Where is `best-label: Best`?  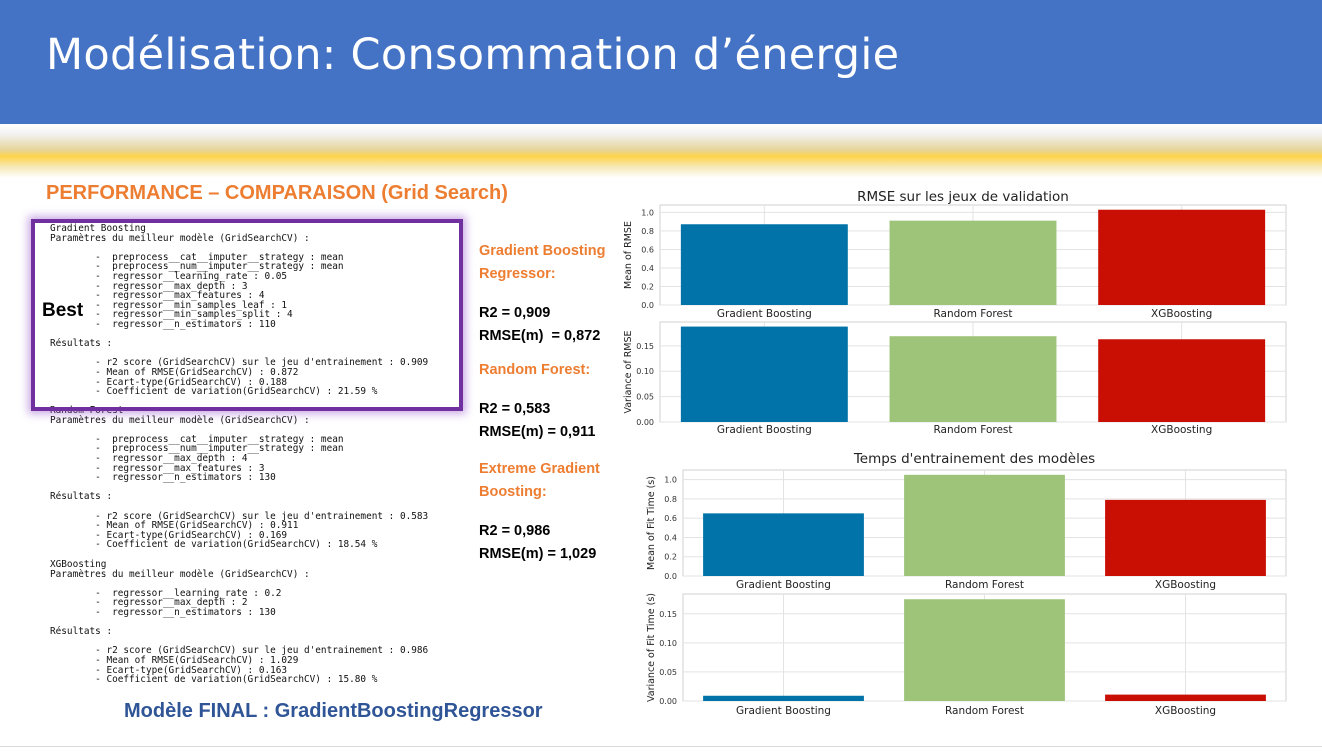 best-label: Best is located at coordinates (63, 310).